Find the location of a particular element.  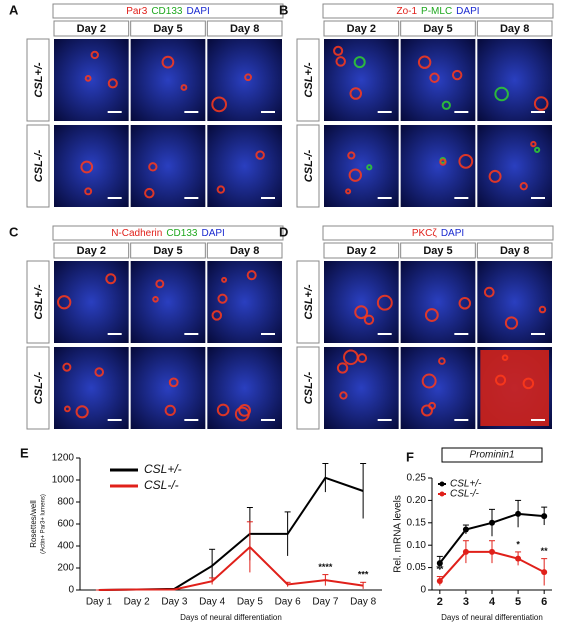

stain-label: PKCζ DAPI is located at coordinates (438, 233).